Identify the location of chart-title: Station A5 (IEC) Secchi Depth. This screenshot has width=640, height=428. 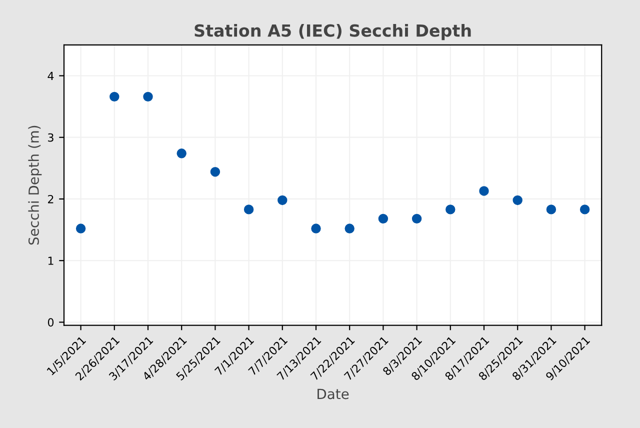
(332, 32).